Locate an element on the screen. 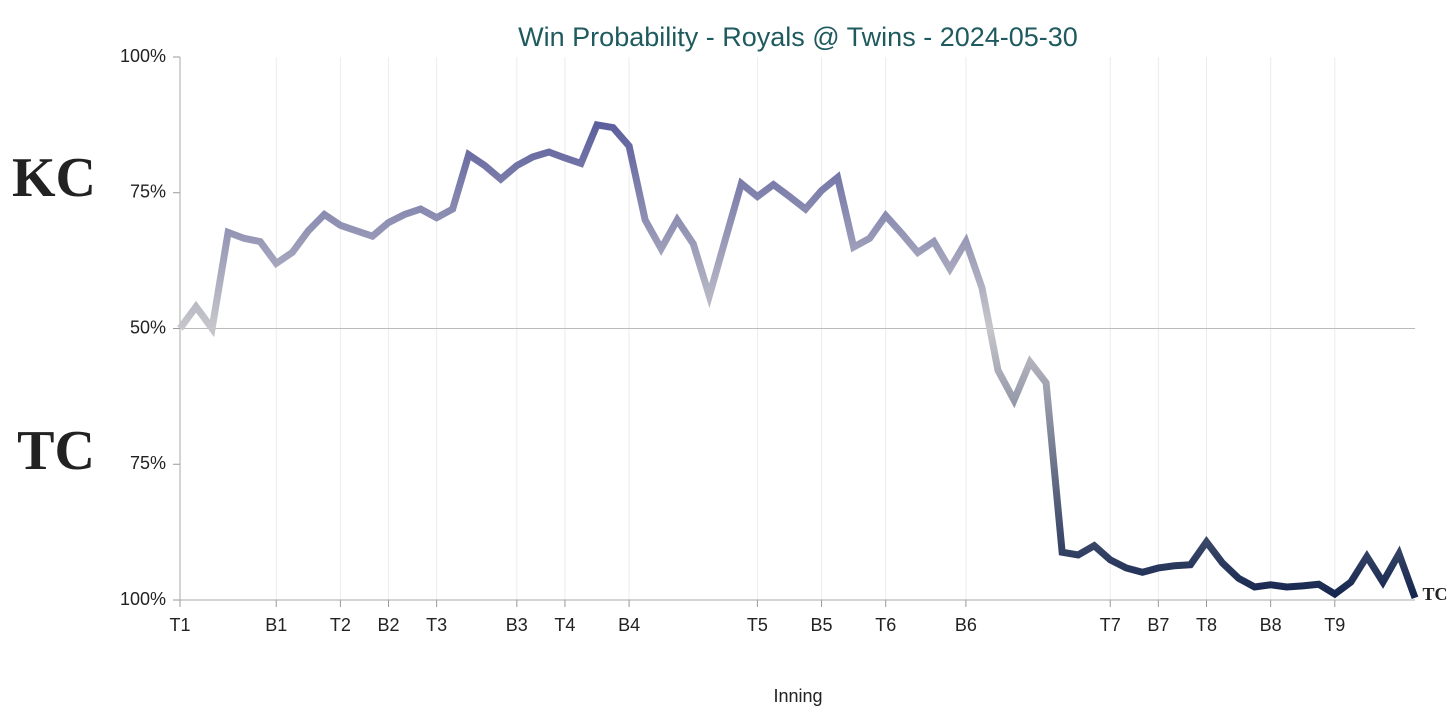 This screenshot has height=715, width=1456. x-axis-label: Inning is located at coordinates (797, 696).